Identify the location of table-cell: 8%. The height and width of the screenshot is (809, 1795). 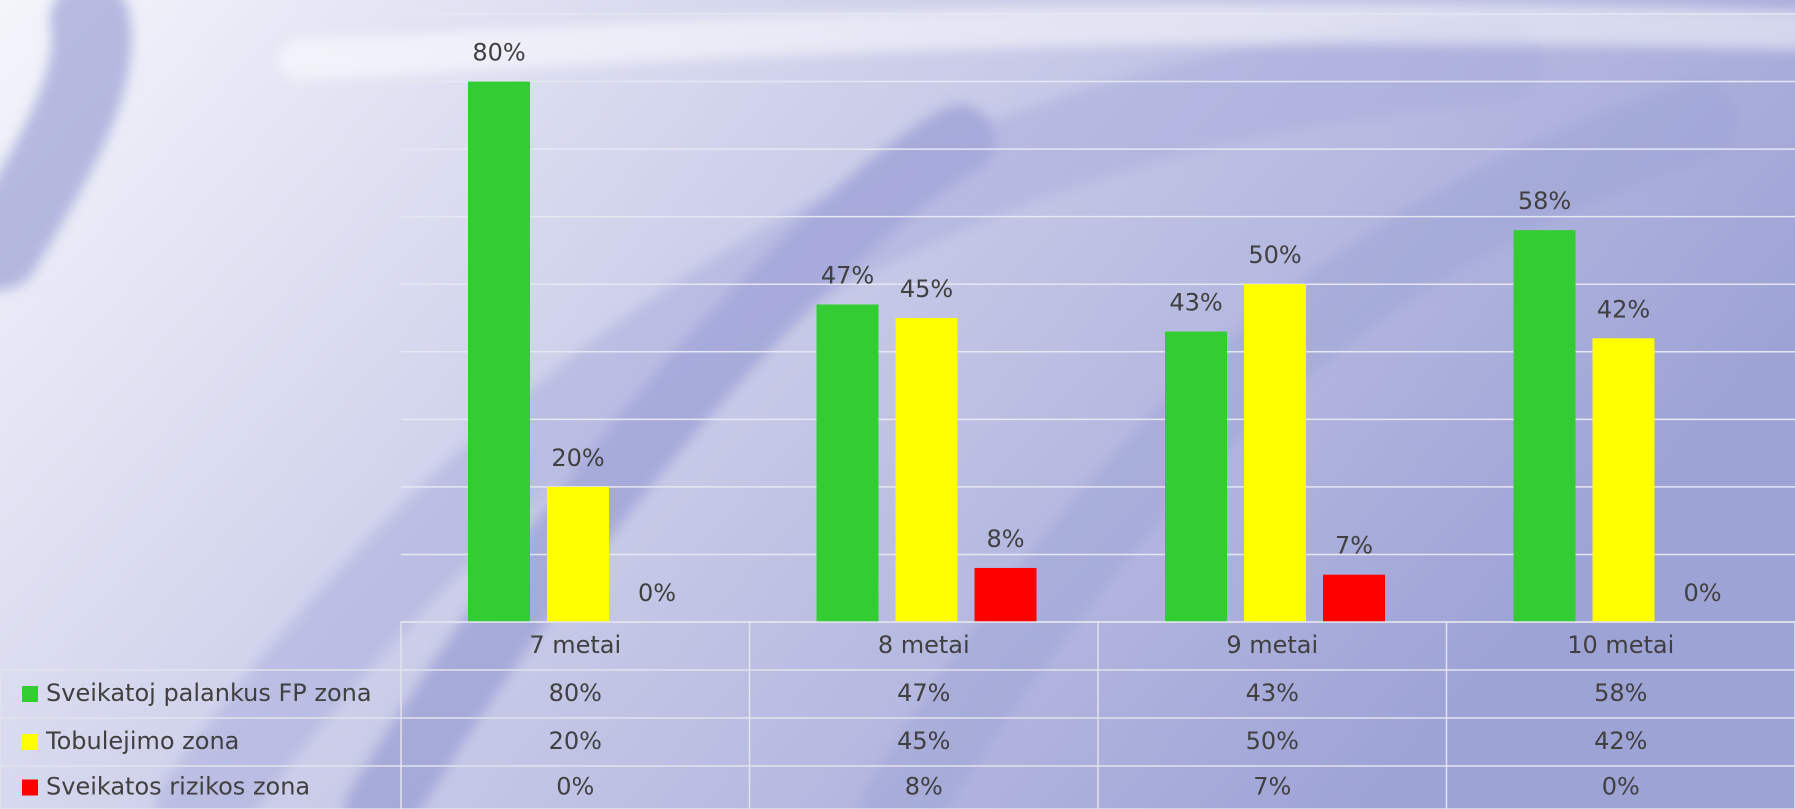
(924, 787).